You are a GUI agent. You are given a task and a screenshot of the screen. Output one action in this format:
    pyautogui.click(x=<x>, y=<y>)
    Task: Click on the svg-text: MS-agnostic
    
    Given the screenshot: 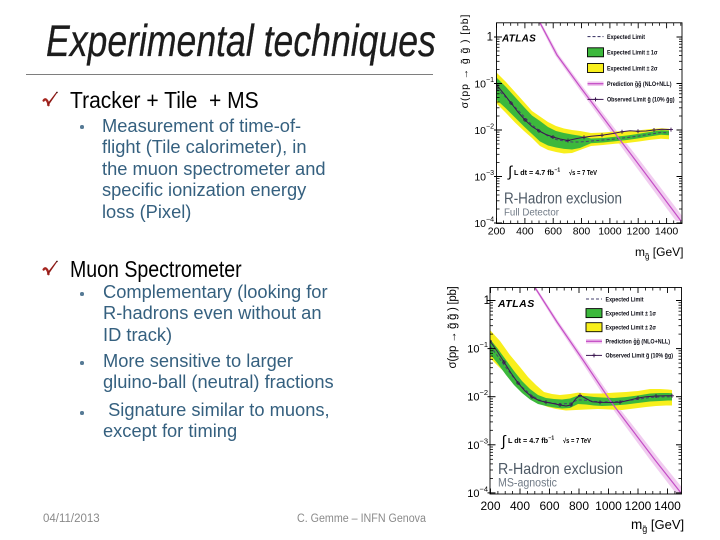 What is the action you would take?
    pyautogui.click(x=527, y=484)
    